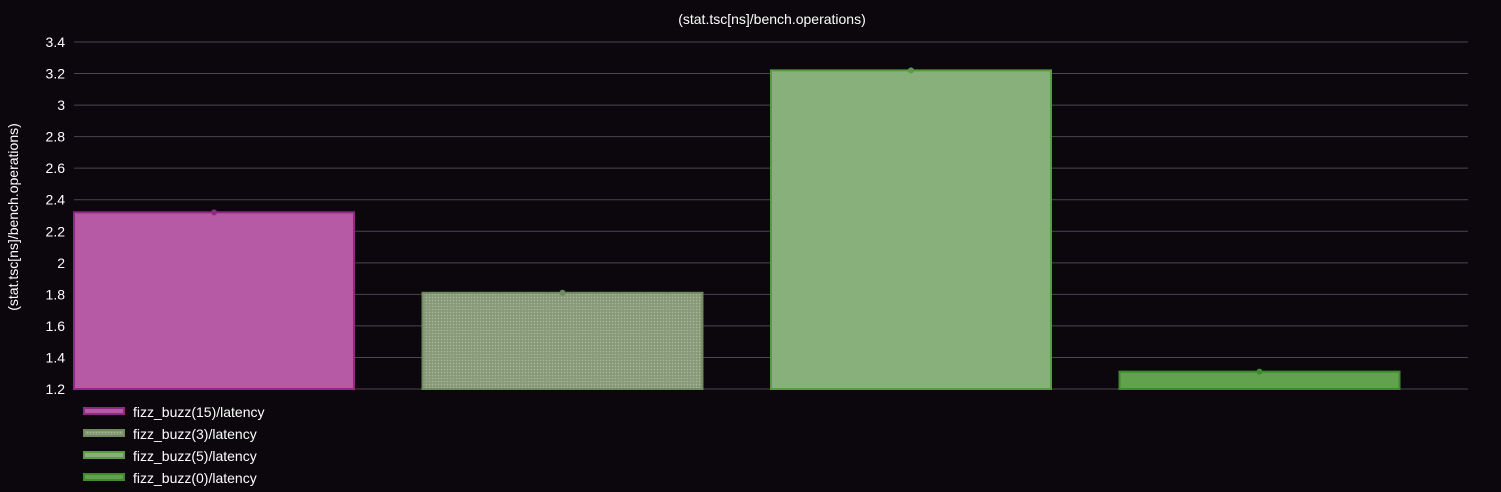 The width and height of the screenshot is (1501, 492). What do you see at coordinates (56, 389) in the screenshot?
I see `y-tick-label: 1.2` at bounding box center [56, 389].